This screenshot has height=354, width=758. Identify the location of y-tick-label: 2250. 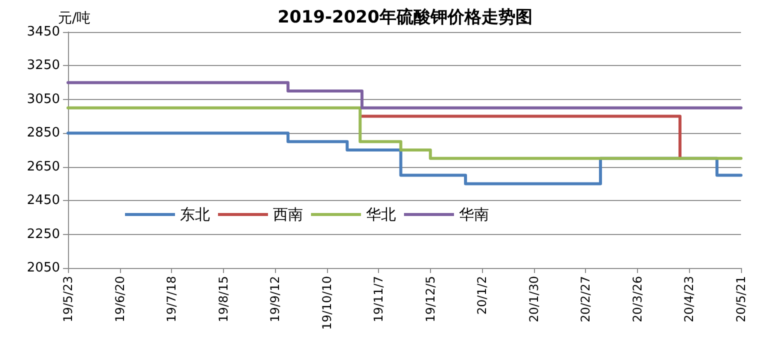
(43, 234).